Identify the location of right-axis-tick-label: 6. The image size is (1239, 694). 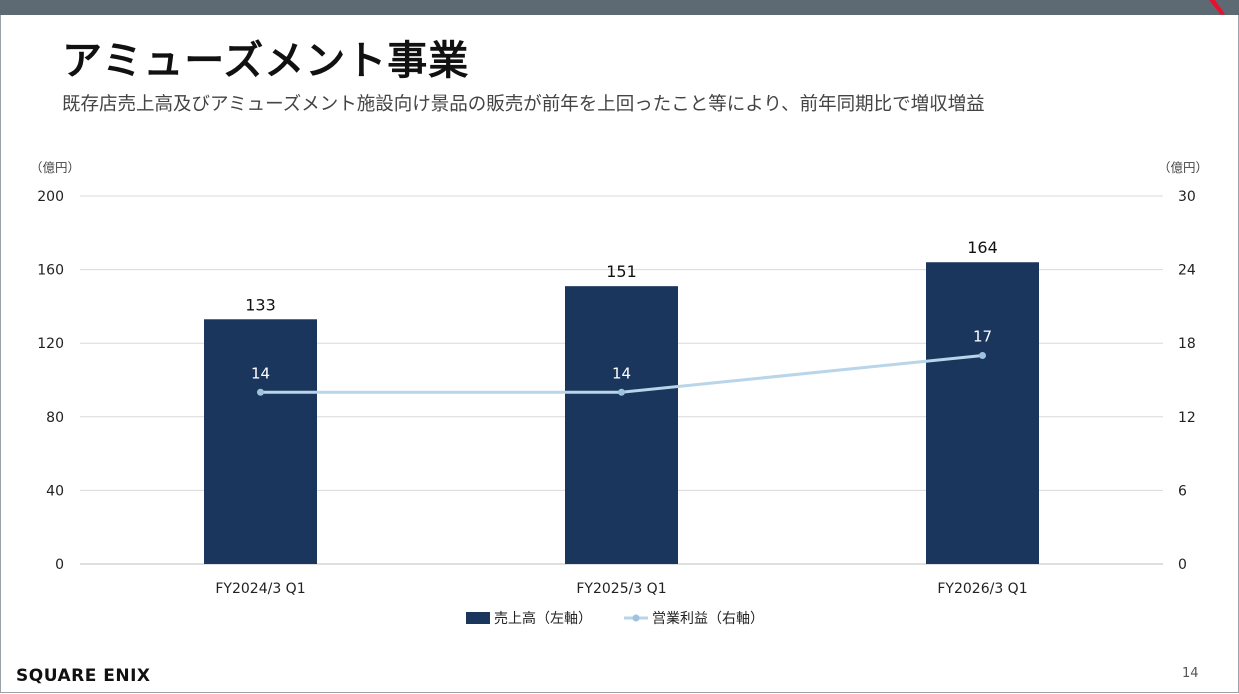
(1182, 491).